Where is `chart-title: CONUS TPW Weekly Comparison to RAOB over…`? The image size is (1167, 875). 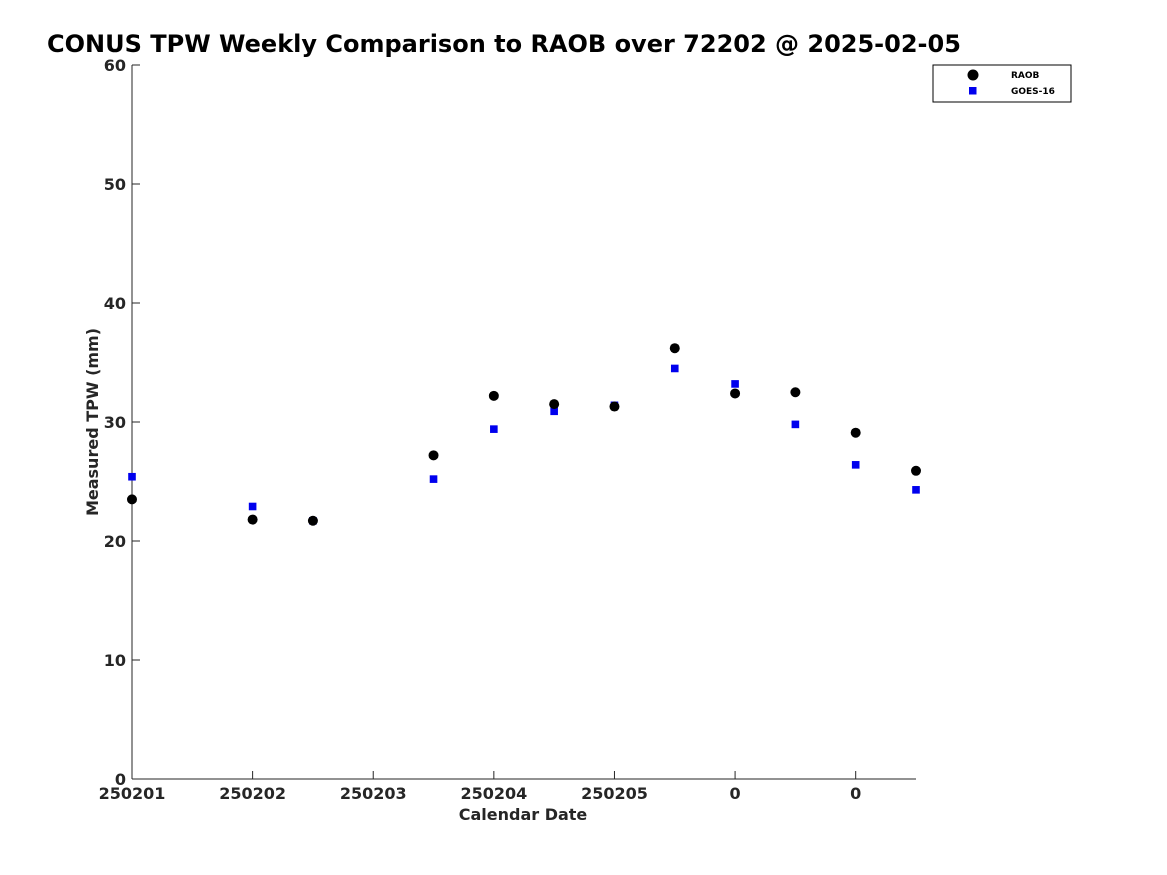
chart-title: CONUS TPW Weekly Comparison to RAOB over… is located at coordinates (504, 44).